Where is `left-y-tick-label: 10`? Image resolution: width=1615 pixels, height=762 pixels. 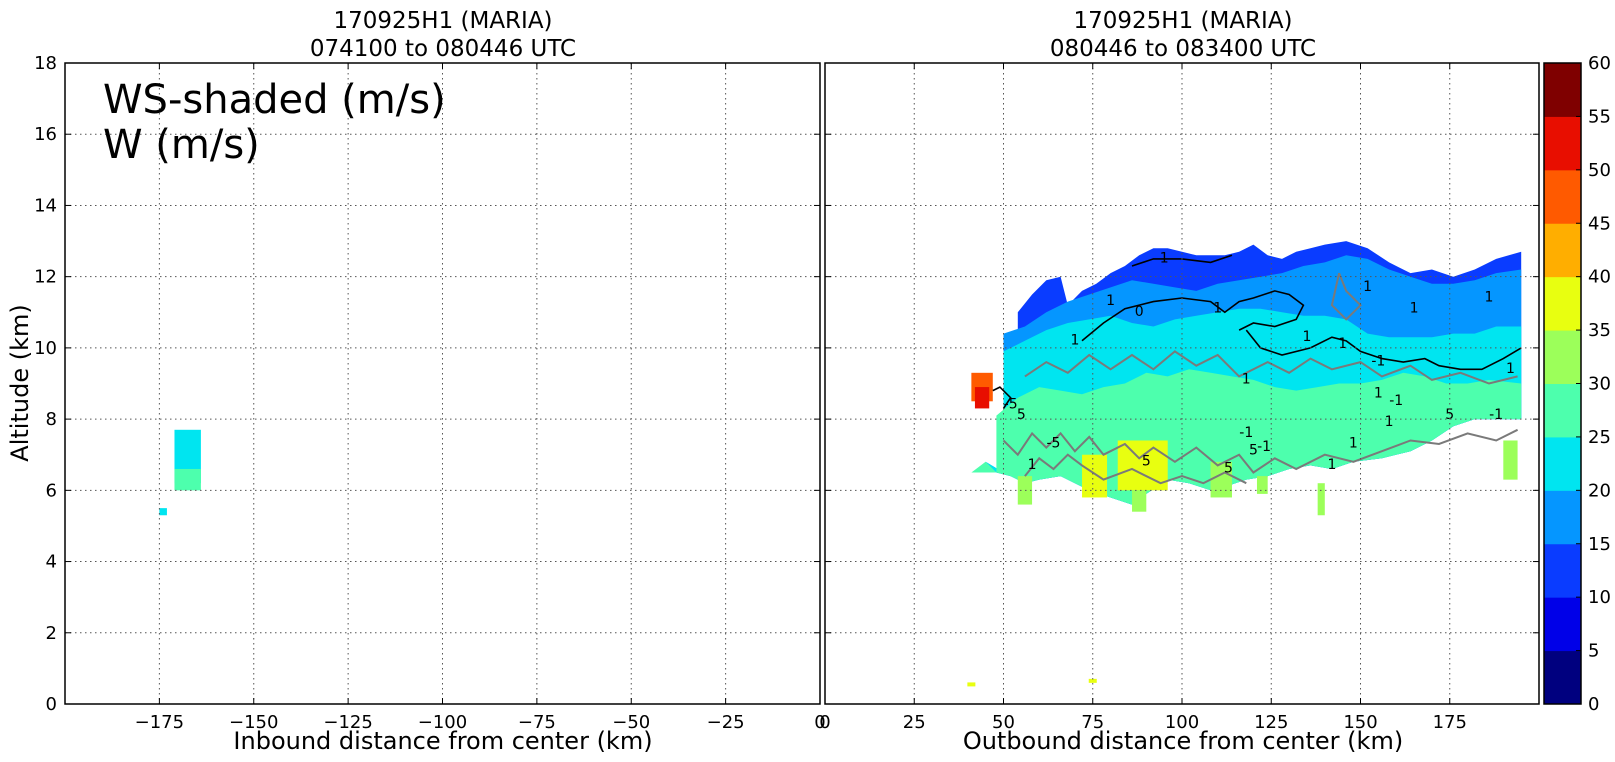
left-y-tick-label: 10 is located at coordinates (45, 348).